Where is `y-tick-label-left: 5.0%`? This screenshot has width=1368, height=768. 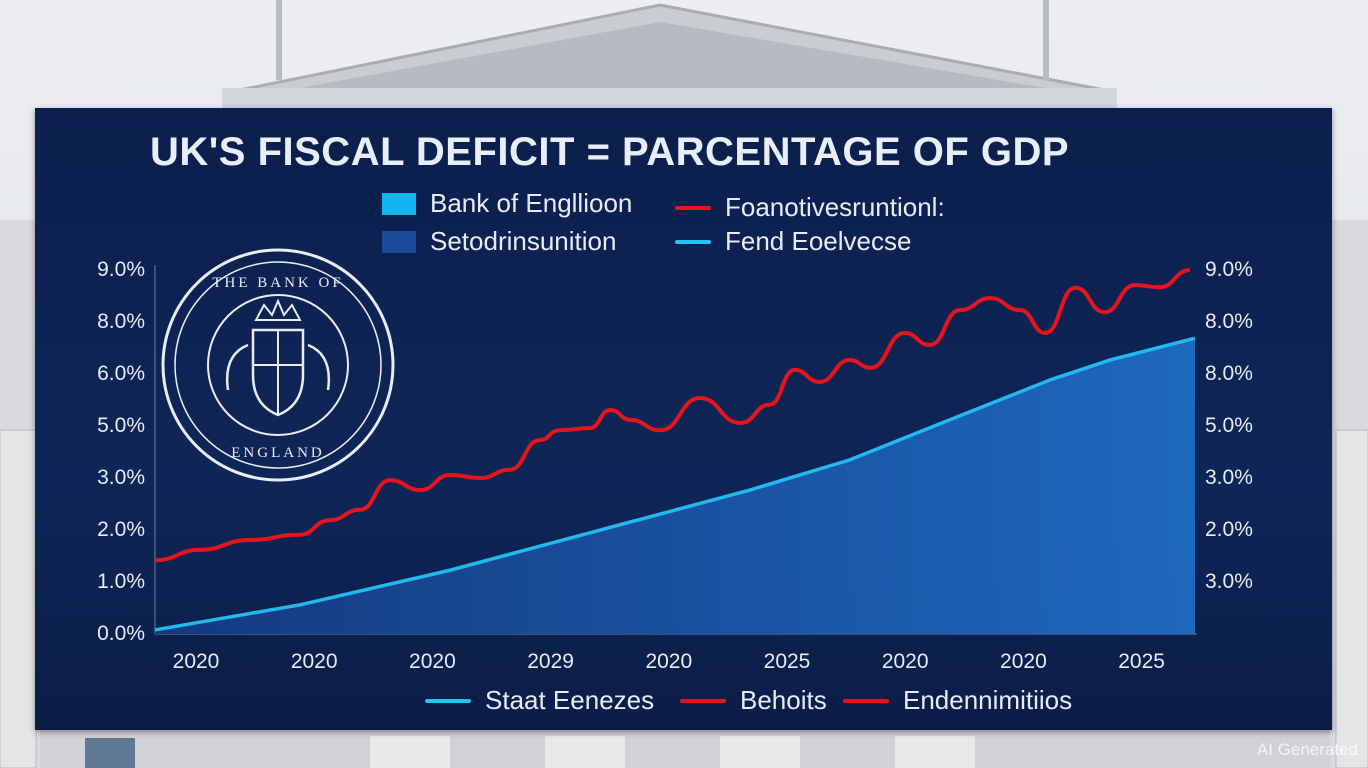 y-tick-label-left: 5.0% is located at coordinates (121, 425).